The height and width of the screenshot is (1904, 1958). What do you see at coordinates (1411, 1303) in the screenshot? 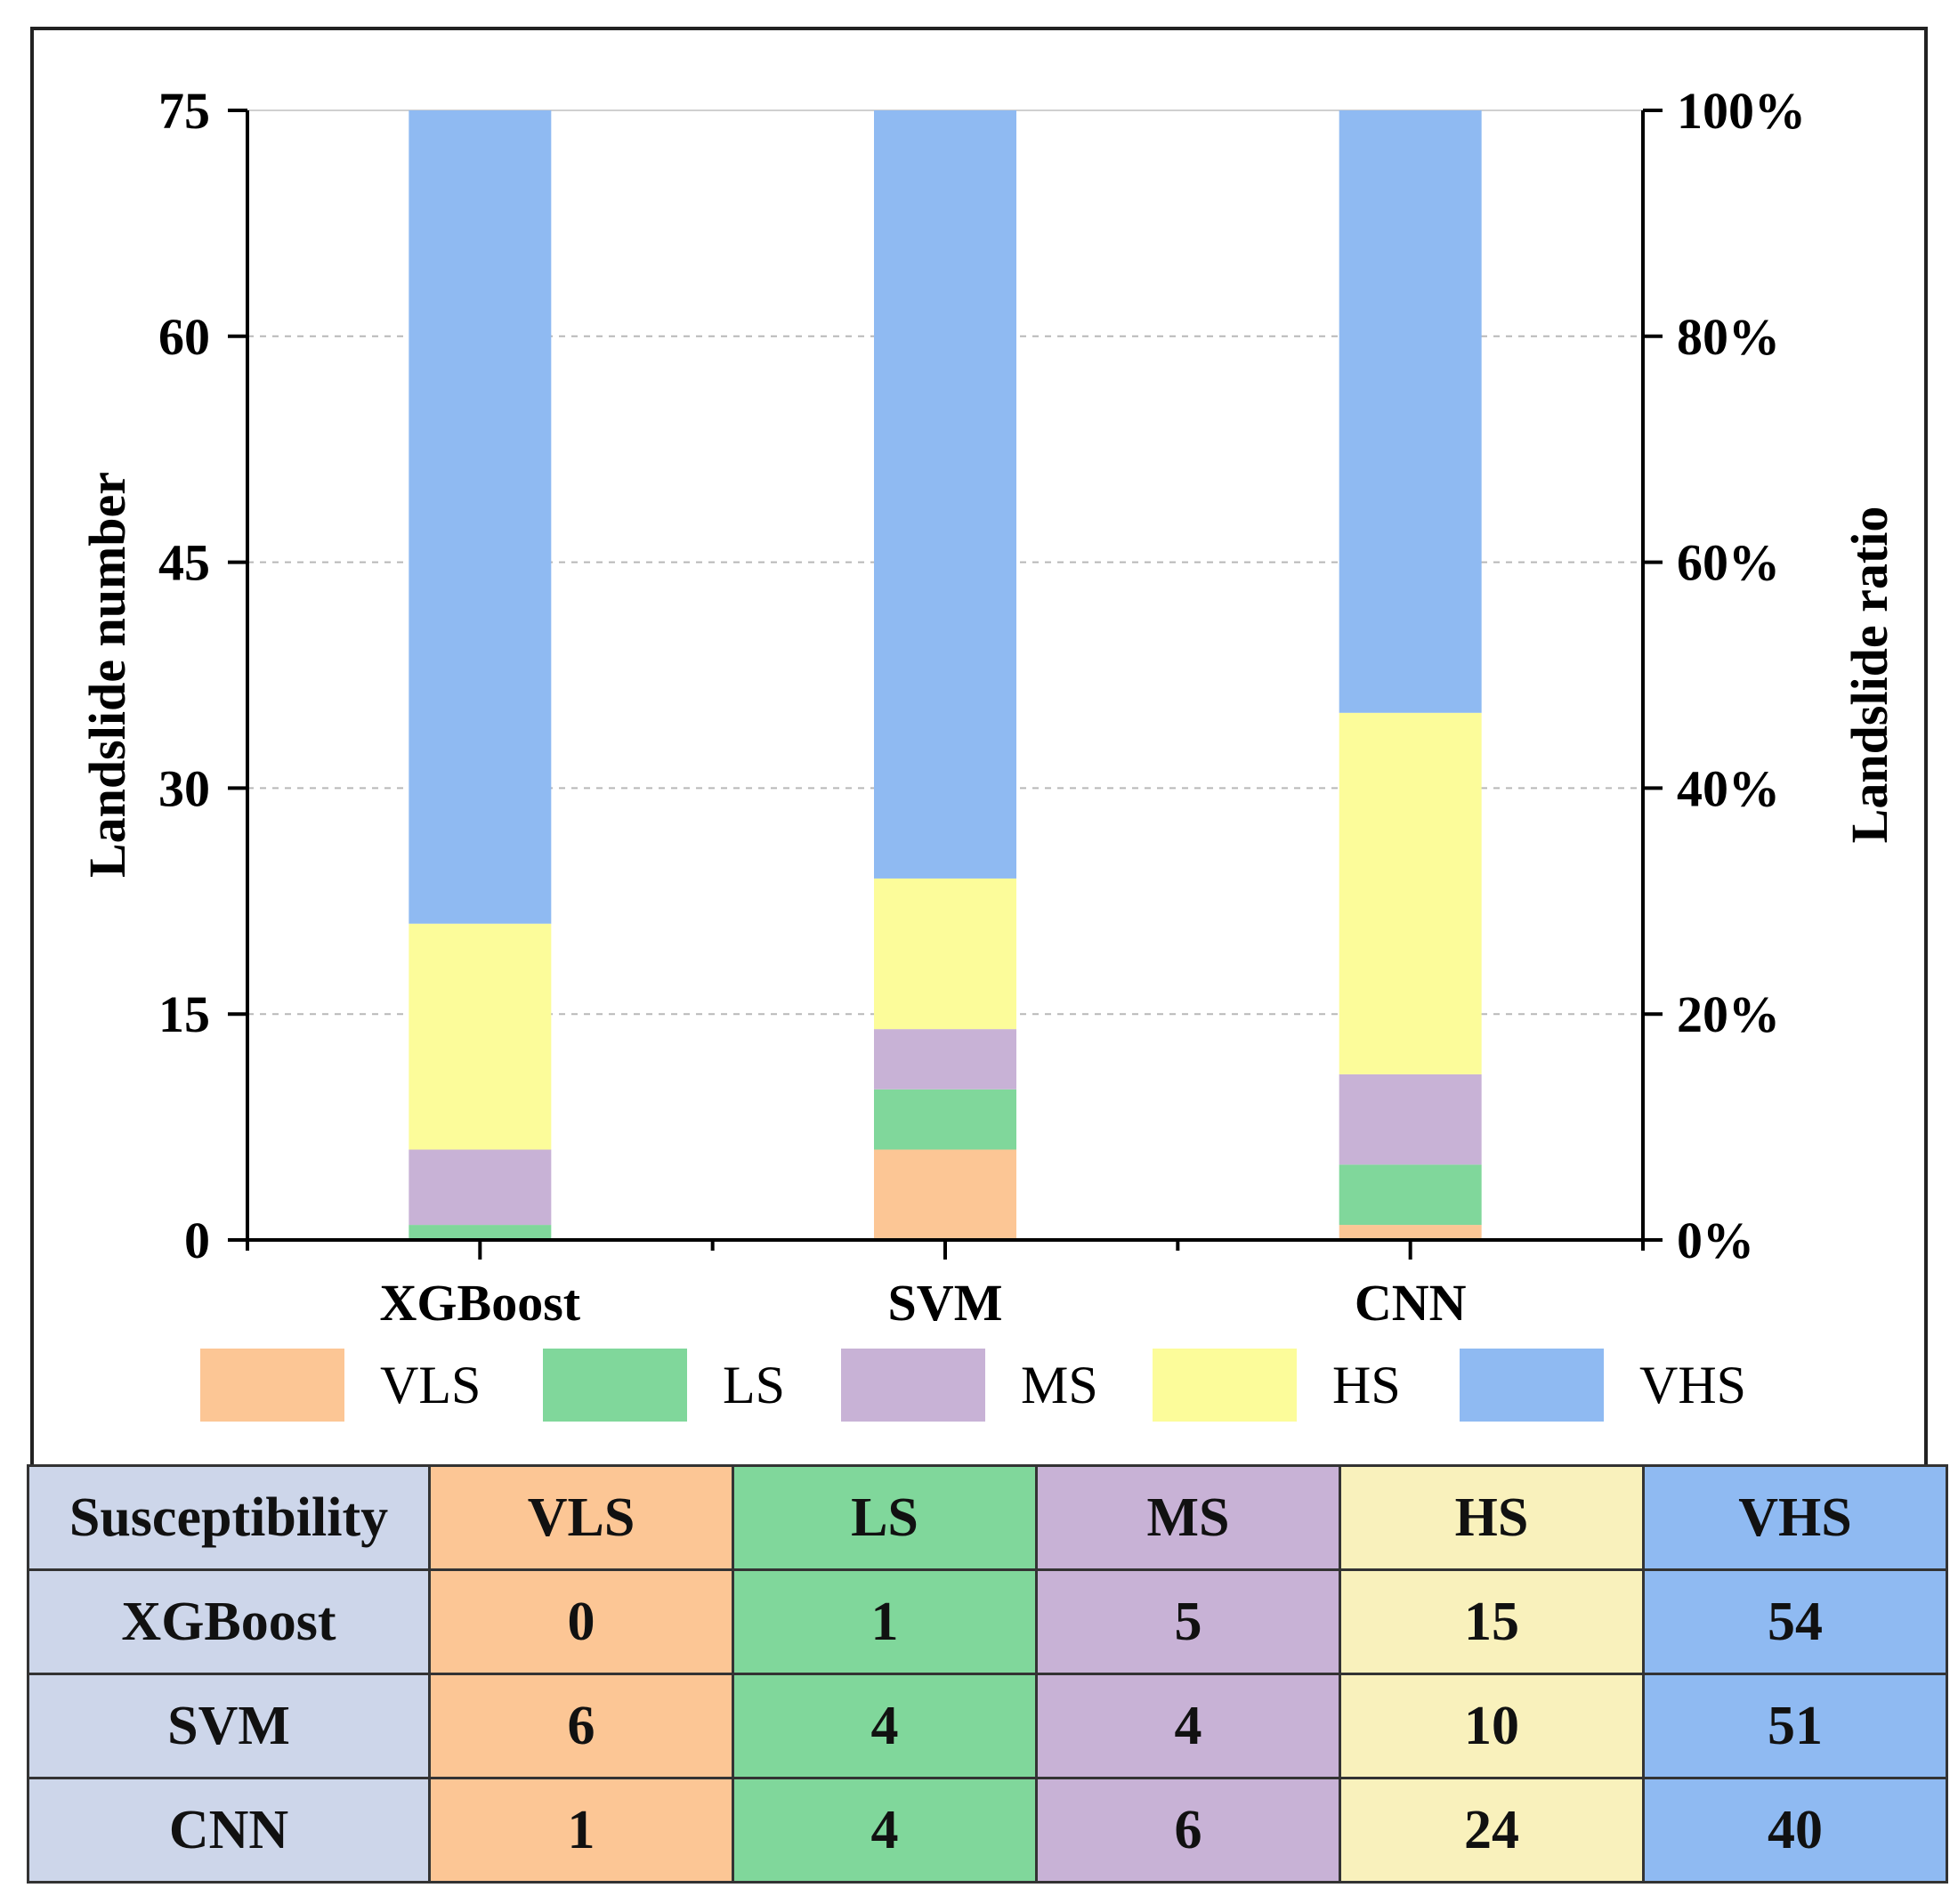
I see `x-tick-label: CNN` at bounding box center [1411, 1303].